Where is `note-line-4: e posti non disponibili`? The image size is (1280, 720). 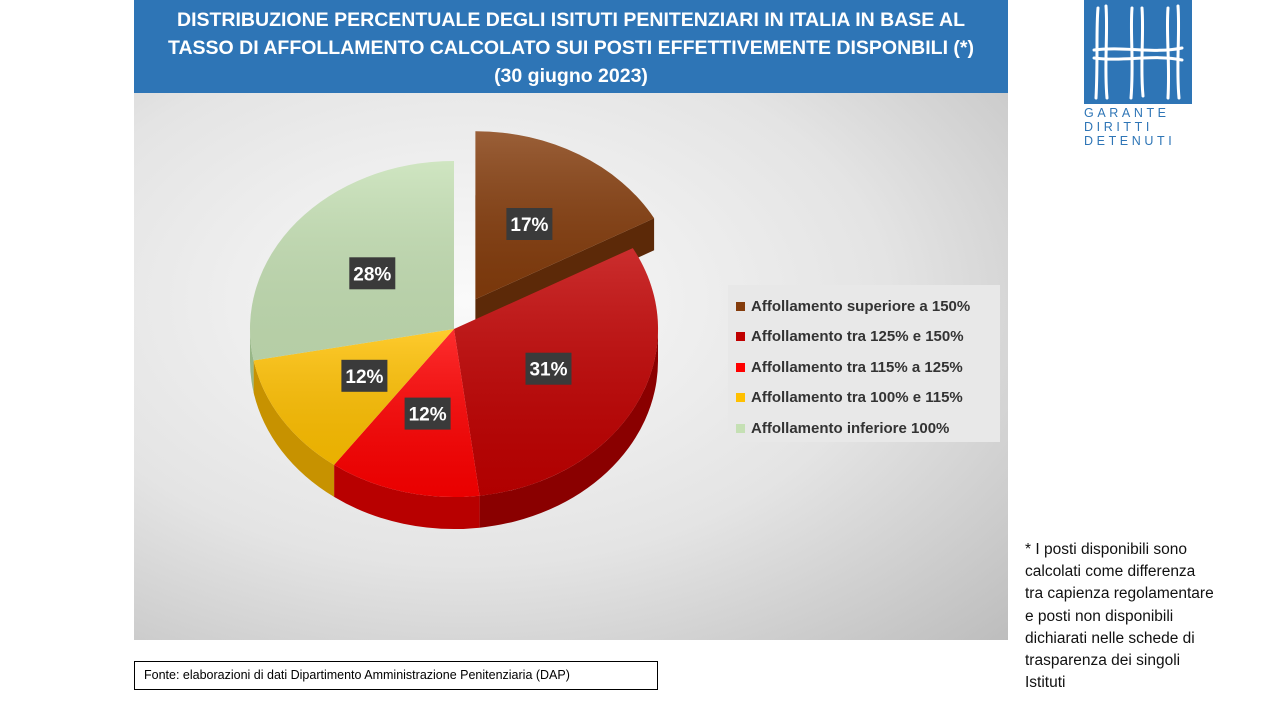
note-line-4: e posti non disponibili is located at coordinates (1099, 616).